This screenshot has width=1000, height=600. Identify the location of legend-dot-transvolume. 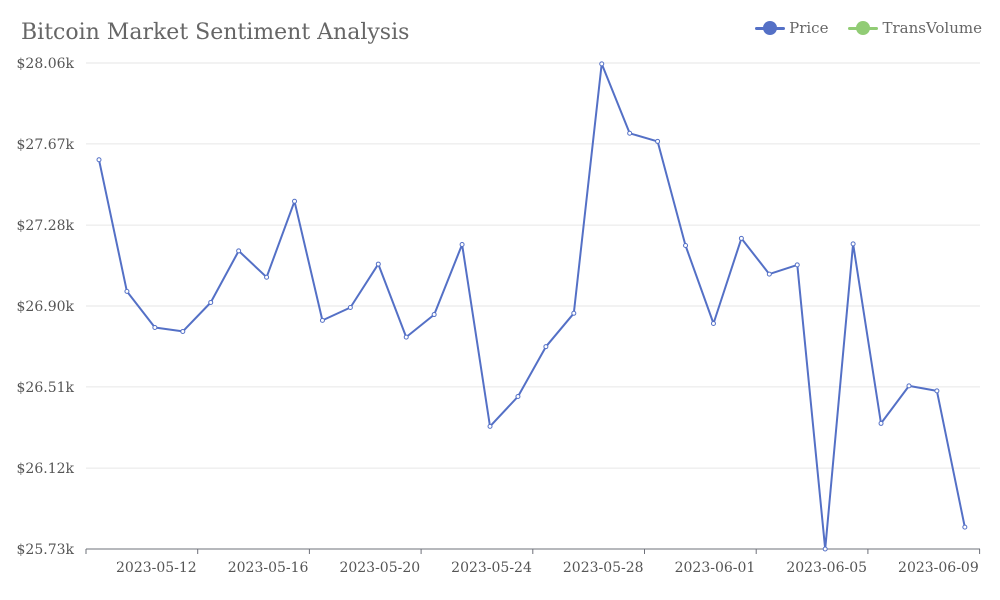
(863, 28).